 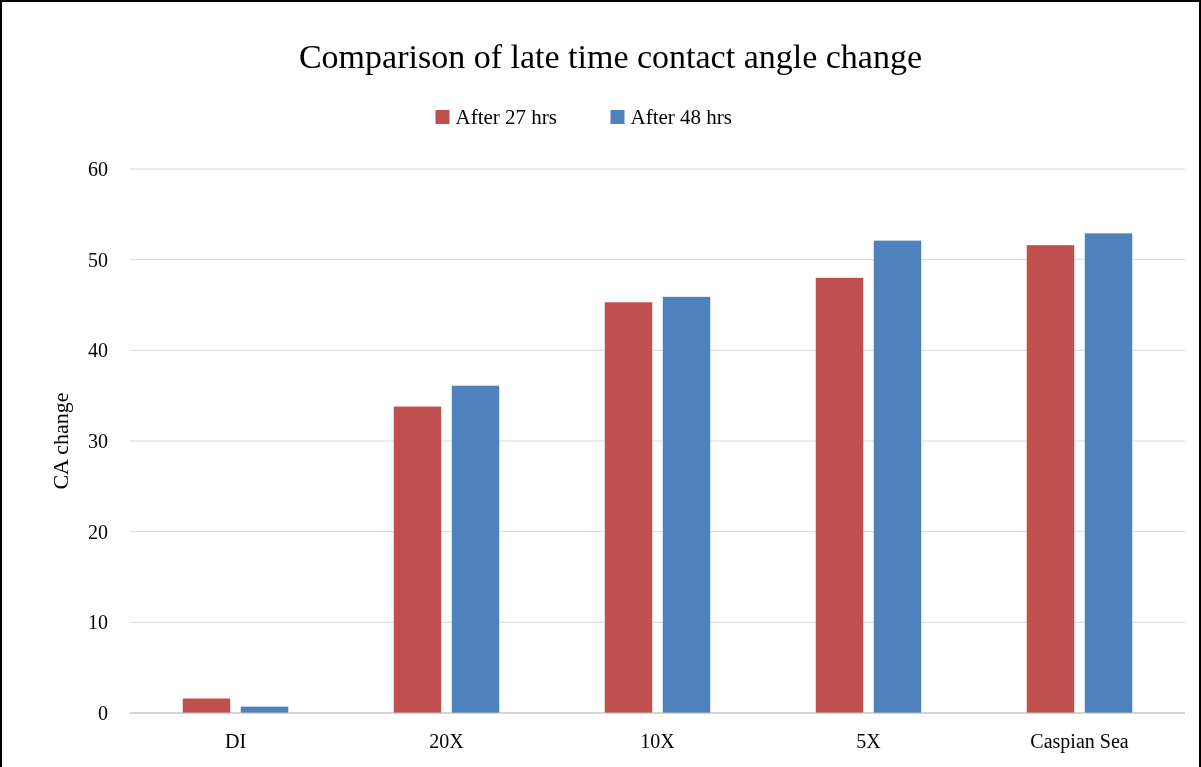 What do you see at coordinates (658, 741) in the screenshot?
I see `x-tick-label: 10X` at bounding box center [658, 741].